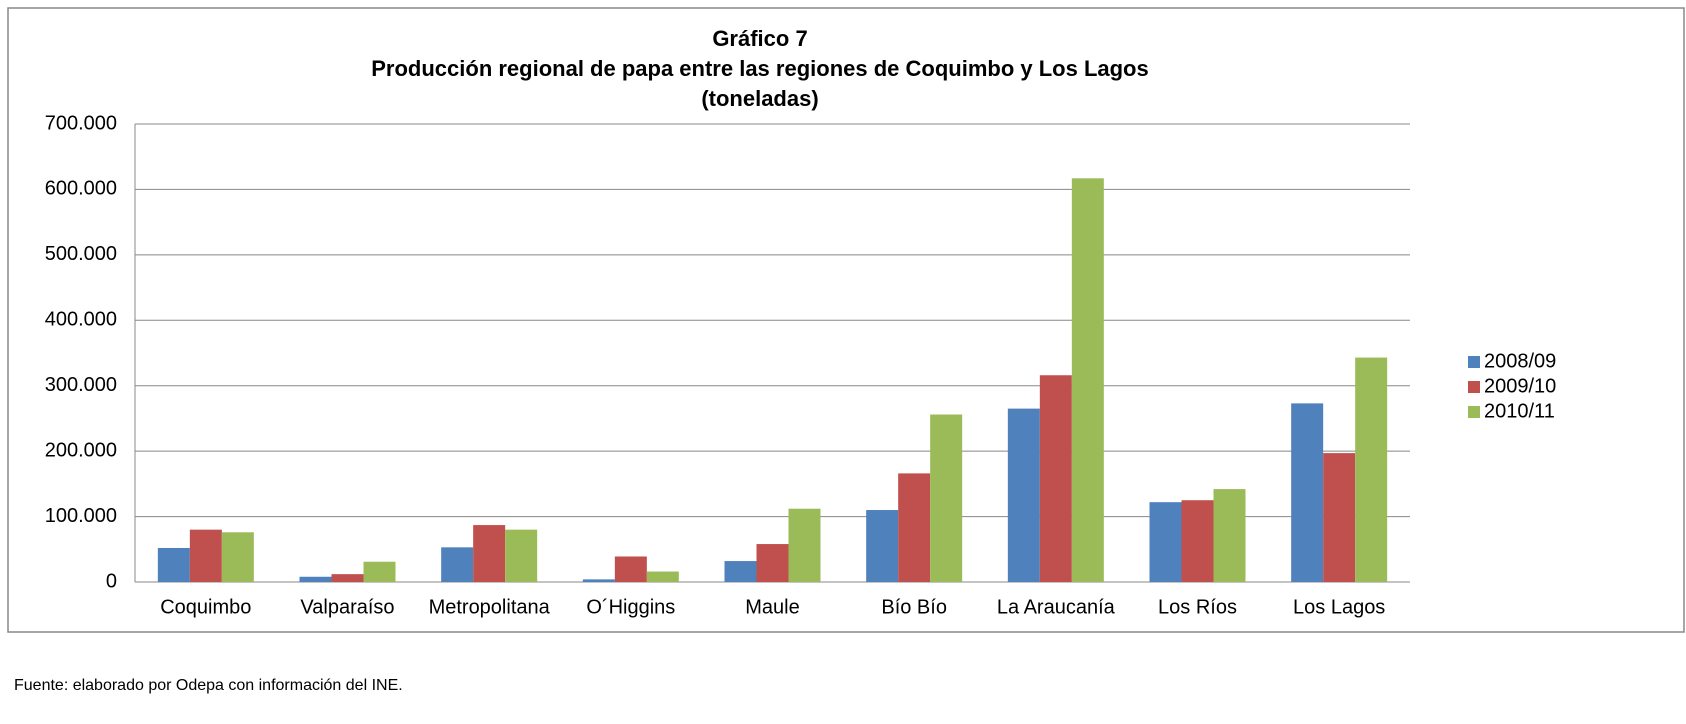 This screenshot has height=724, width=1686. I want to click on y-tick-label: 300.000, so click(81, 385).